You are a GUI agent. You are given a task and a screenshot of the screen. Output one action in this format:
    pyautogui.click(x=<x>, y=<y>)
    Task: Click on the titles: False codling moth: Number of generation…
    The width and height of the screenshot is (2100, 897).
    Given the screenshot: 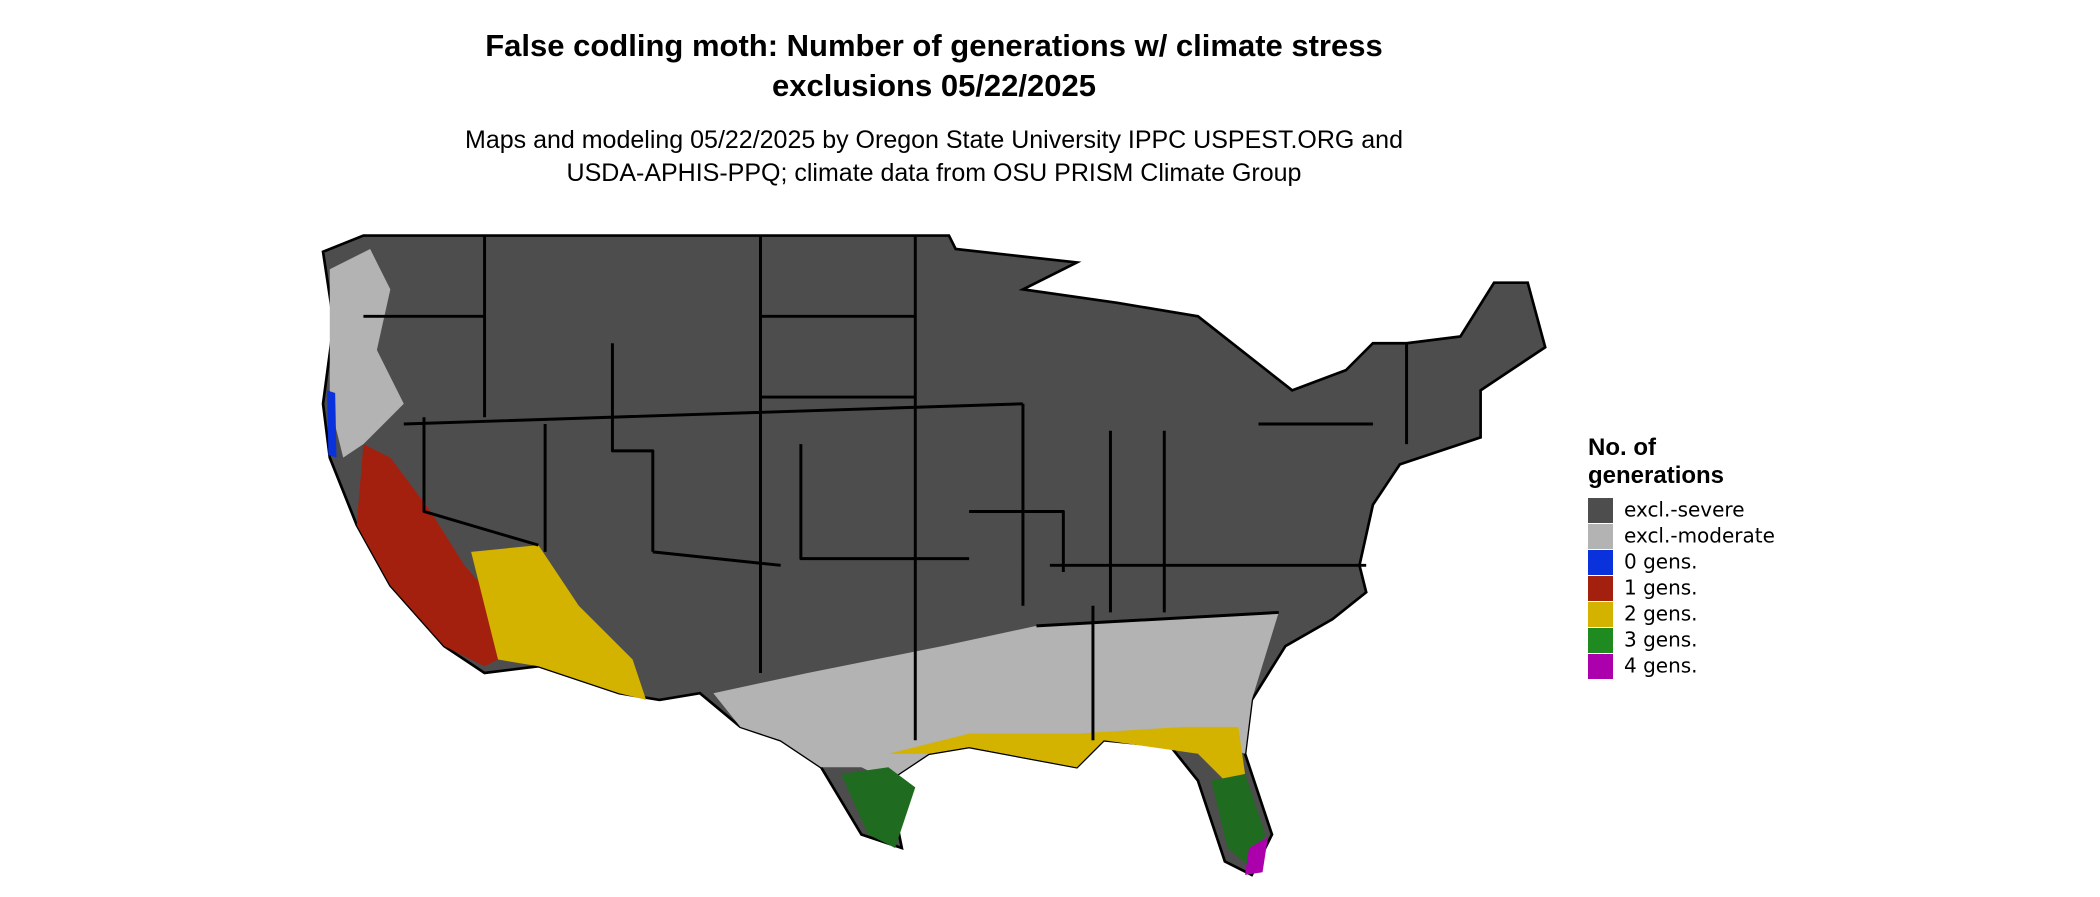 What is the action you would take?
    pyautogui.click(x=934, y=107)
    